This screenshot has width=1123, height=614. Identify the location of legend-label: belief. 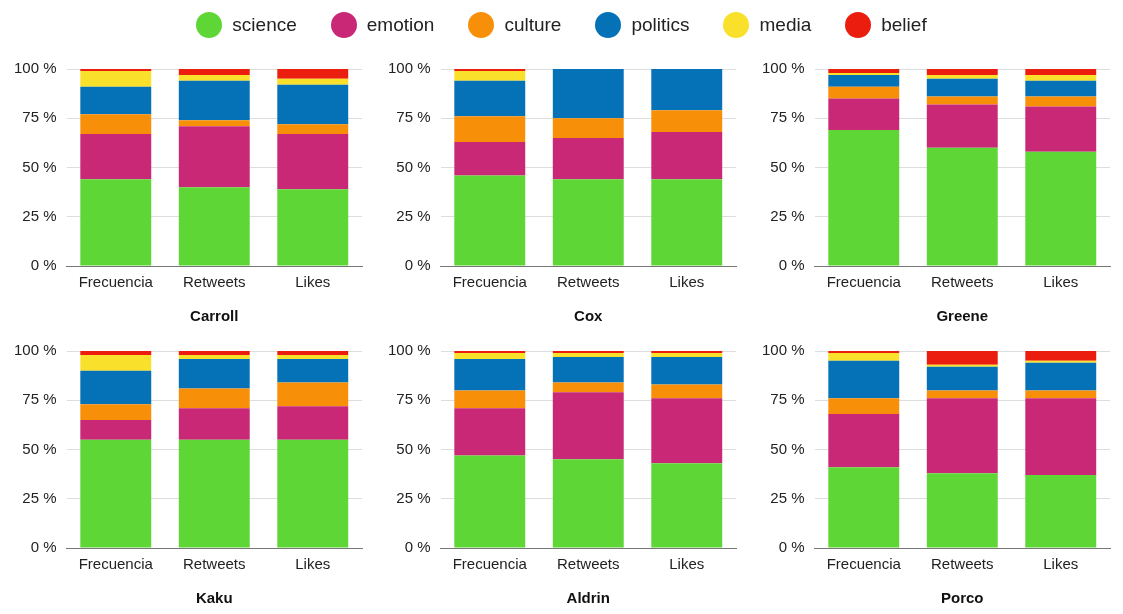
(904, 25).